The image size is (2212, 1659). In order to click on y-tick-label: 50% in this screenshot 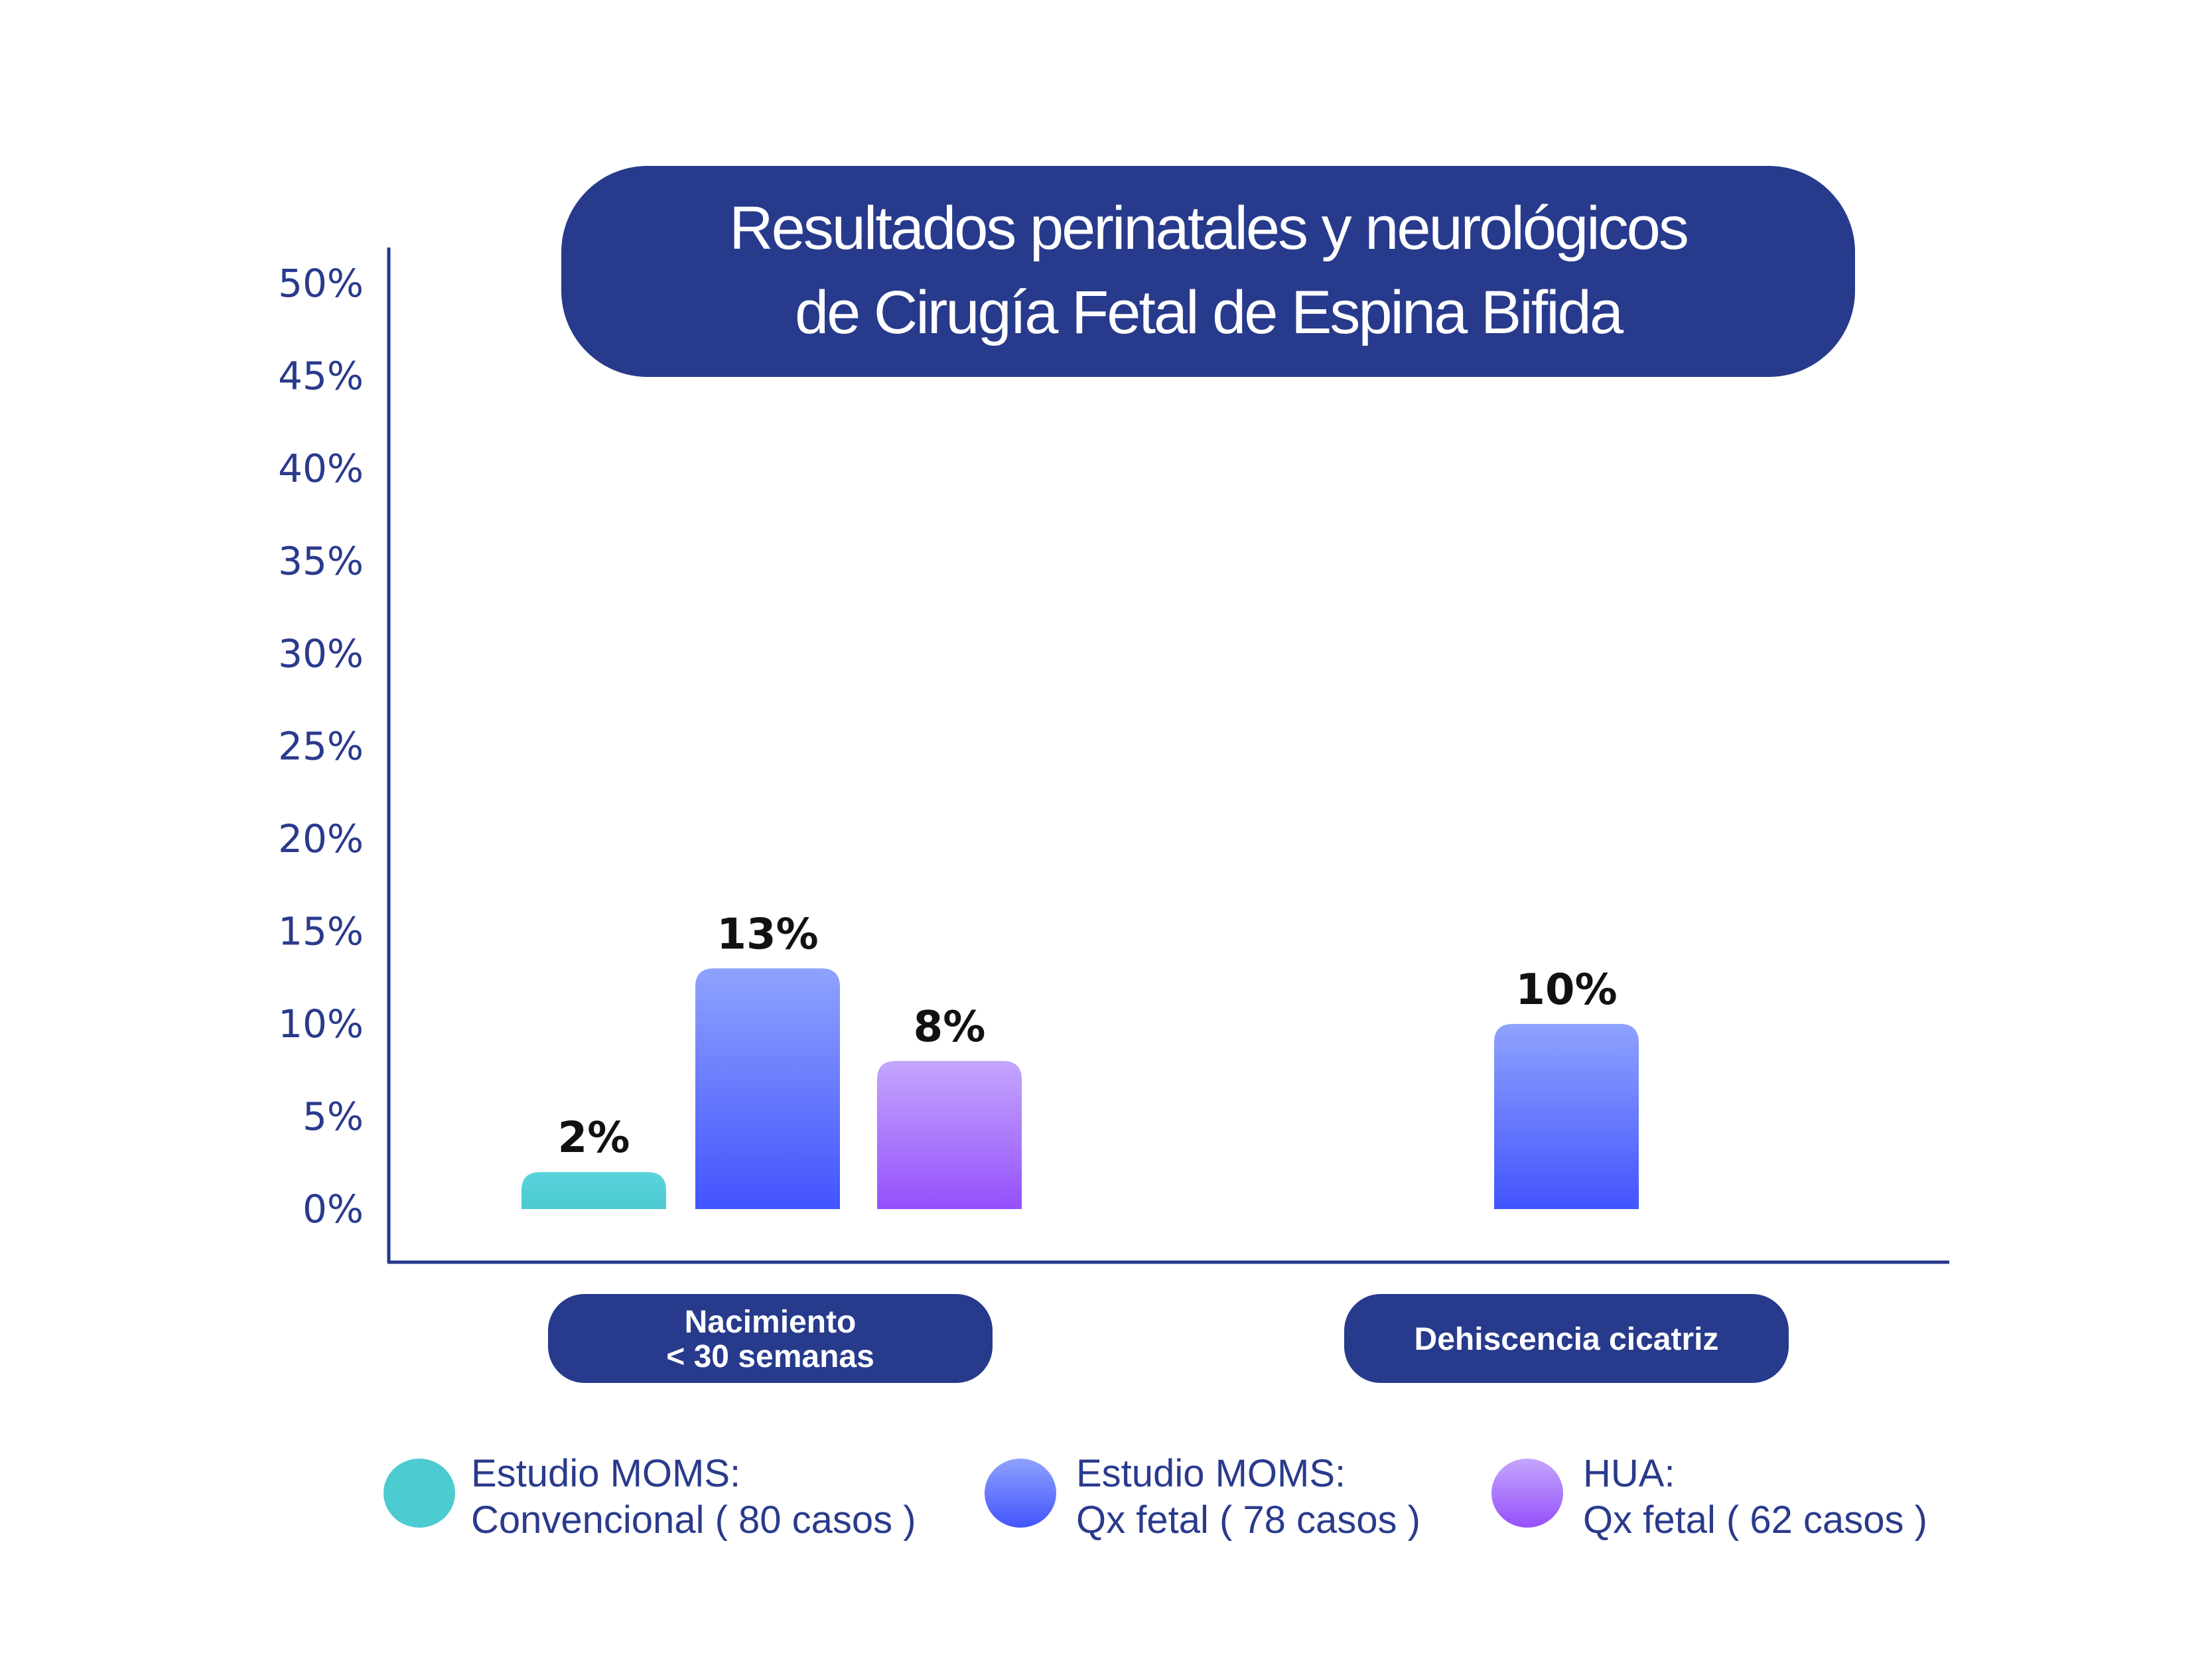, I will do `click(321, 283)`.